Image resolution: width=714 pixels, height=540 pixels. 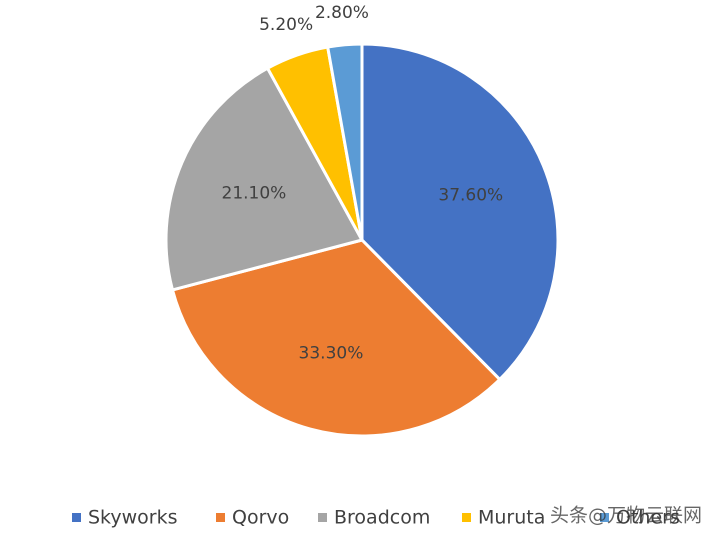 What do you see at coordinates (648, 518) in the screenshot?
I see `legend-label: Others` at bounding box center [648, 518].